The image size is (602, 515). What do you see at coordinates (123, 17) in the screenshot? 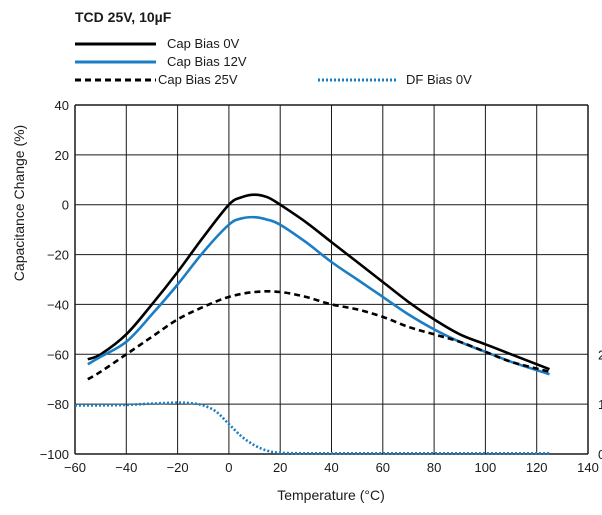
I see `chart-title: TCD 25V, 10µF` at bounding box center [123, 17].